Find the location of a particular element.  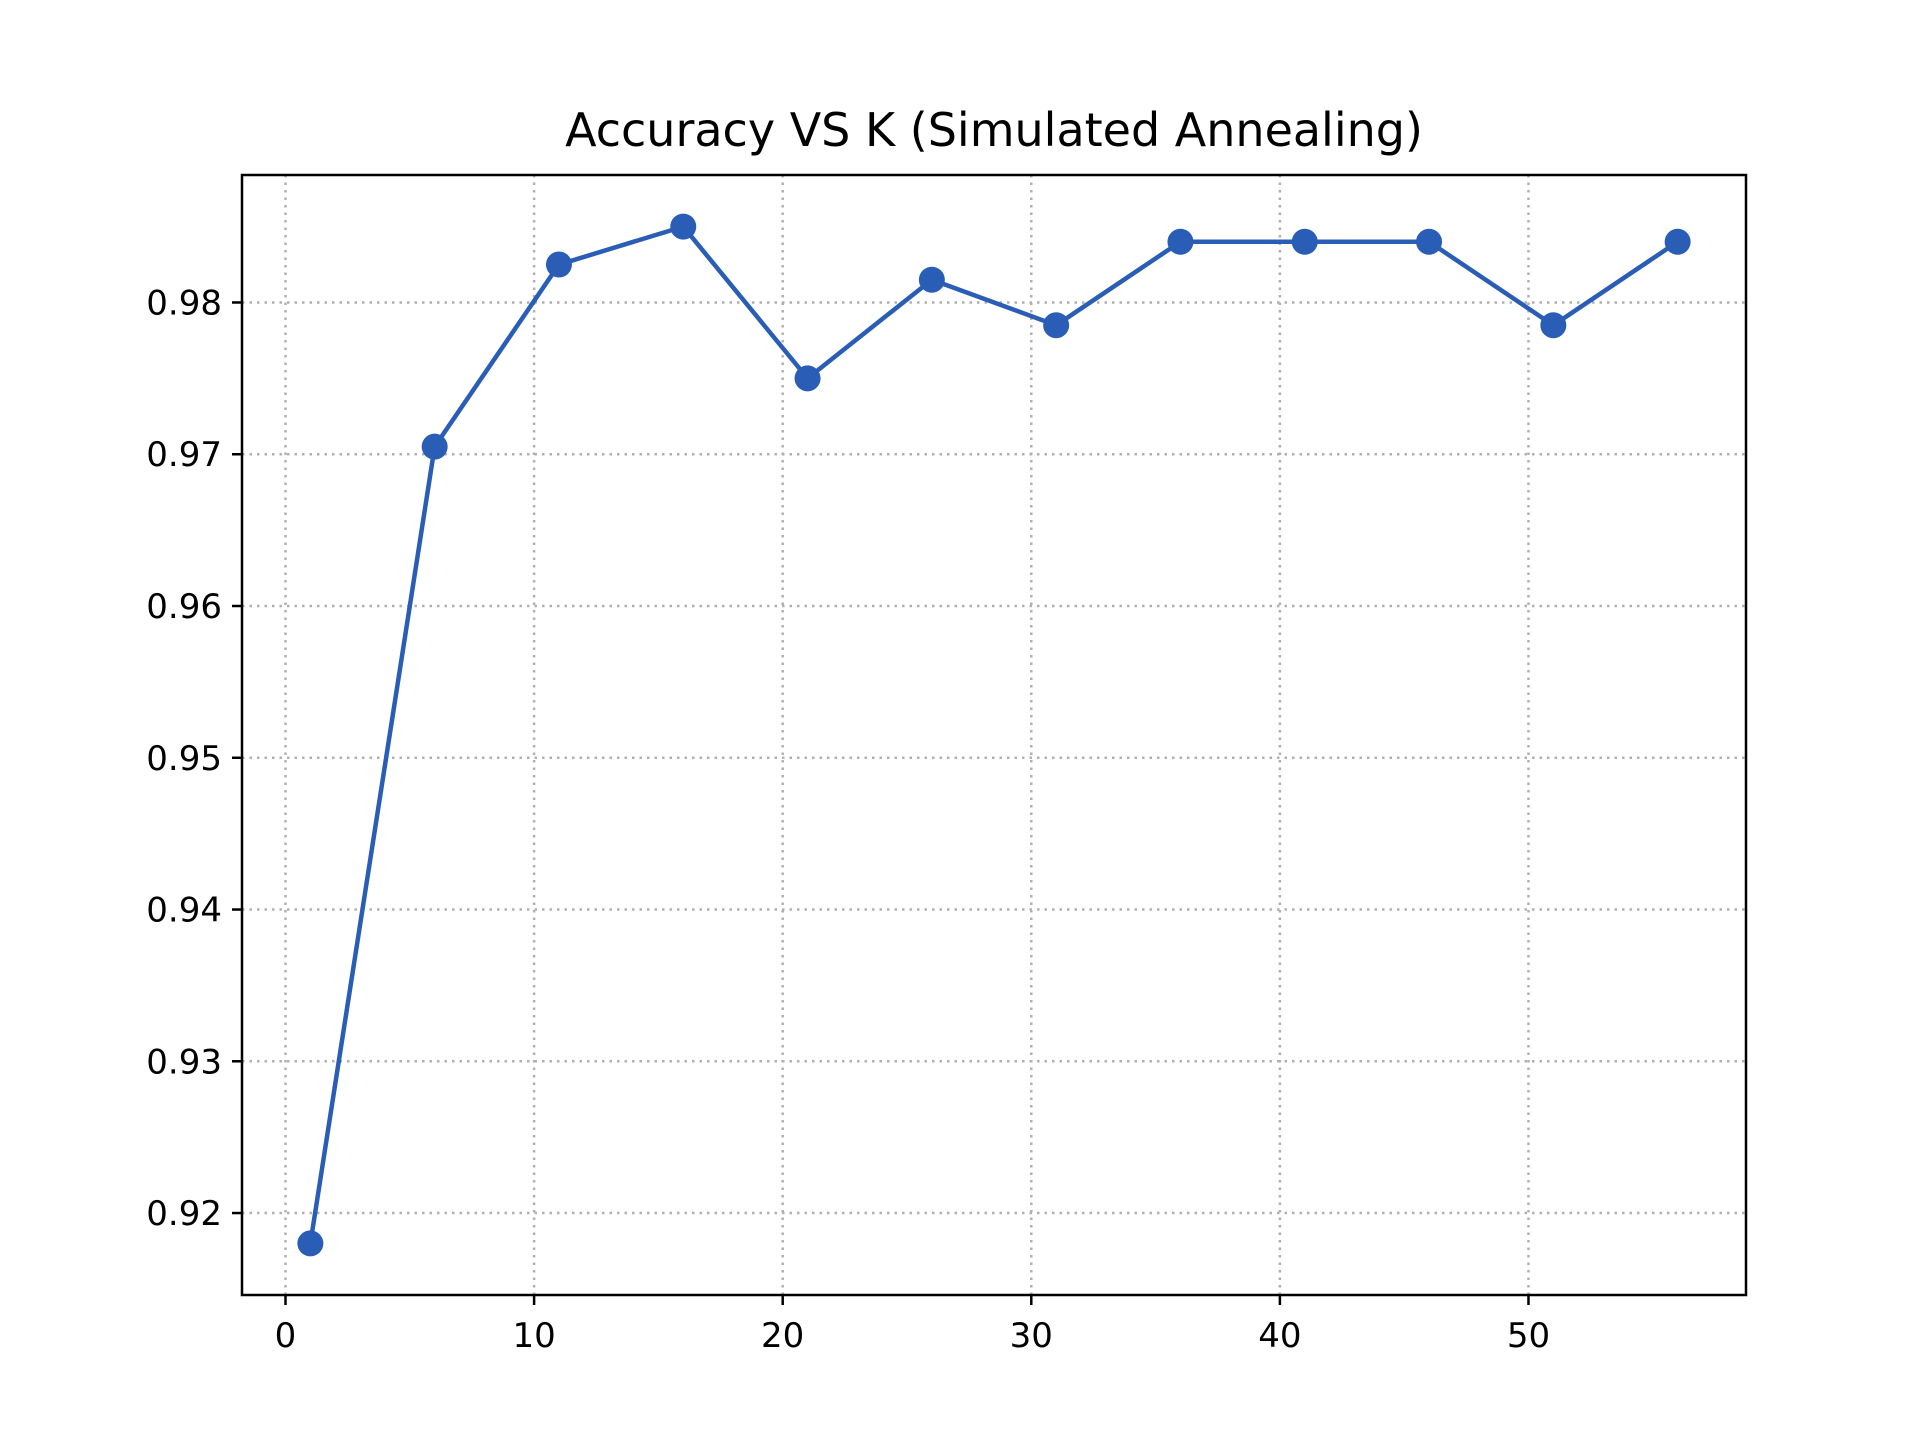

x-tick-label: 20 is located at coordinates (782, 1336).